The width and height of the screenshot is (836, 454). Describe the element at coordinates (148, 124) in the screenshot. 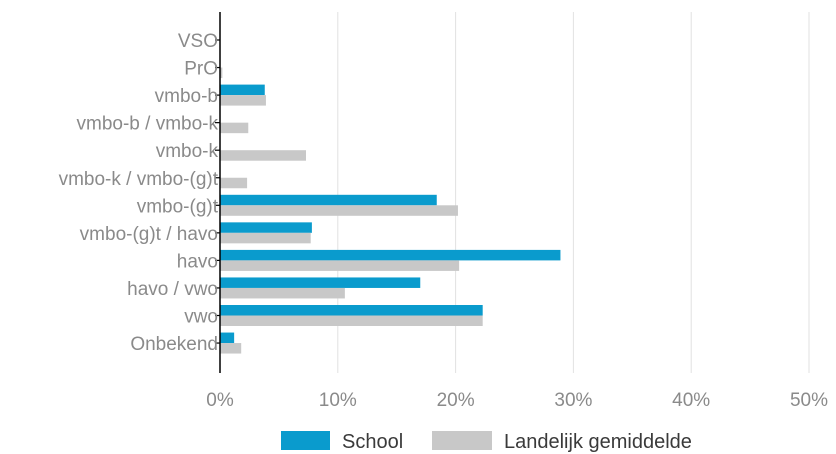

I see `category-label: vmbo-b / vmbo-k` at that location.